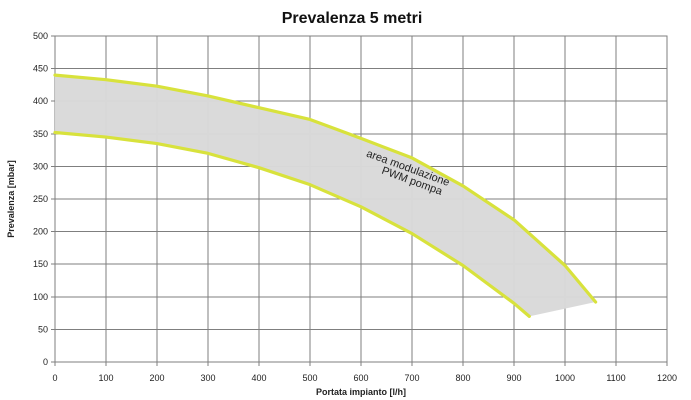 The width and height of the screenshot is (691, 400). What do you see at coordinates (360, 378) in the screenshot?
I see `x-tick-label: 600` at bounding box center [360, 378].